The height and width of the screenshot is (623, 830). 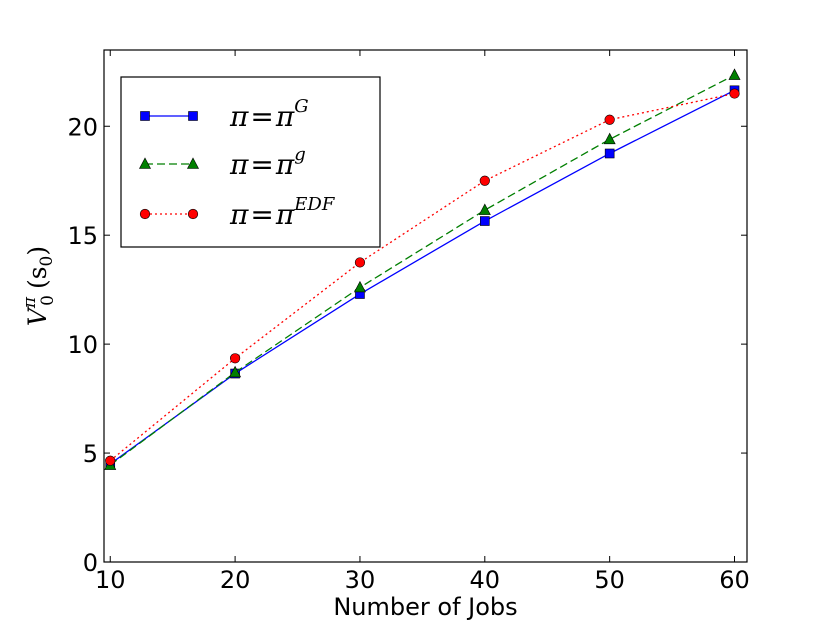 What do you see at coordinates (110, 580) in the screenshot?
I see `x-tick-label: 10` at bounding box center [110, 580].